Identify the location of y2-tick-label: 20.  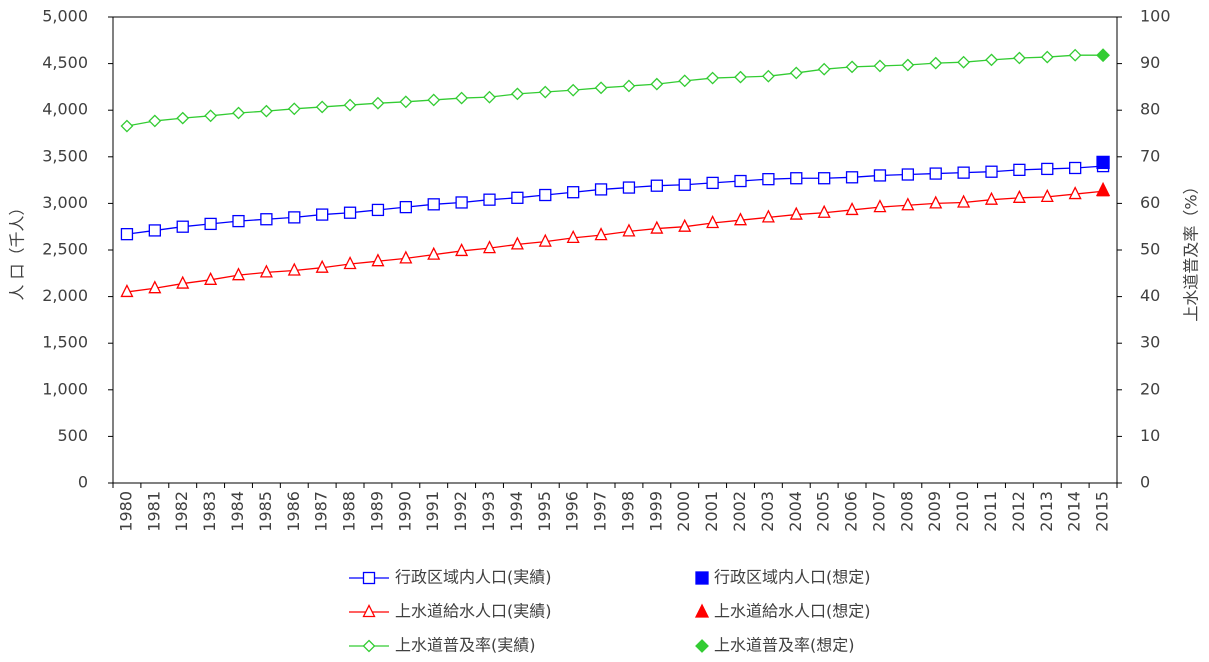
(1150, 388).